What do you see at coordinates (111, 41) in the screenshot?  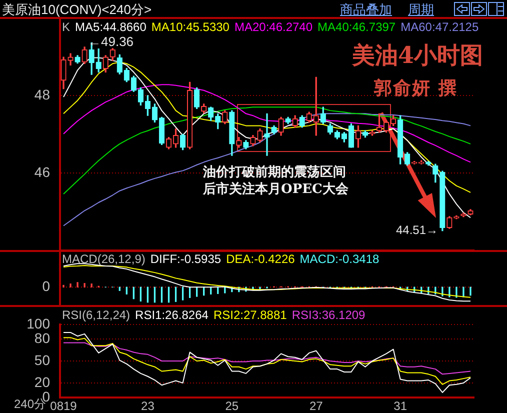 I see `annotation: ←49.36` at bounding box center [111, 41].